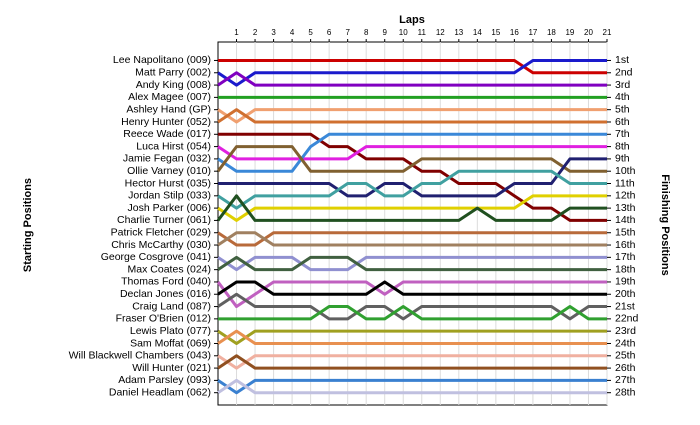 The width and height of the screenshot is (700, 425). I want to click on x-tick-label: 12, so click(440, 32).